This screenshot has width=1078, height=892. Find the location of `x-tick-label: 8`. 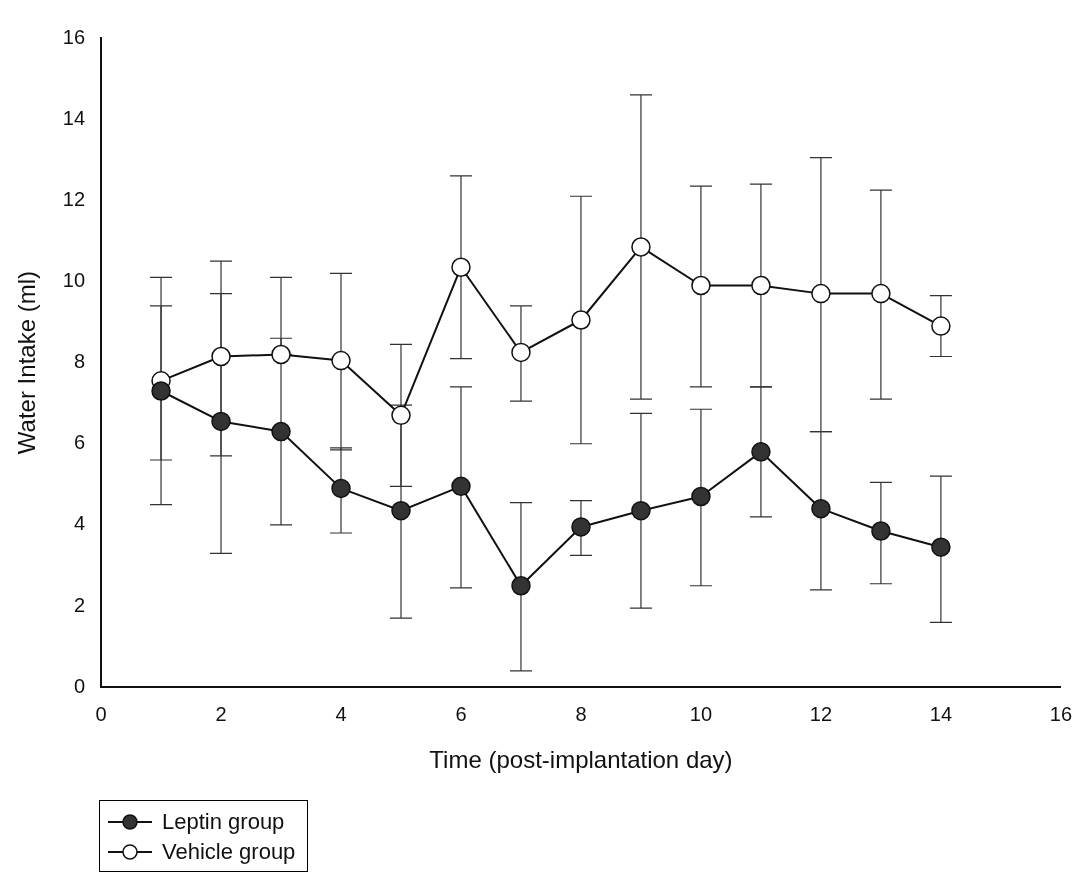

x-tick-label: 8 is located at coordinates (581, 713).